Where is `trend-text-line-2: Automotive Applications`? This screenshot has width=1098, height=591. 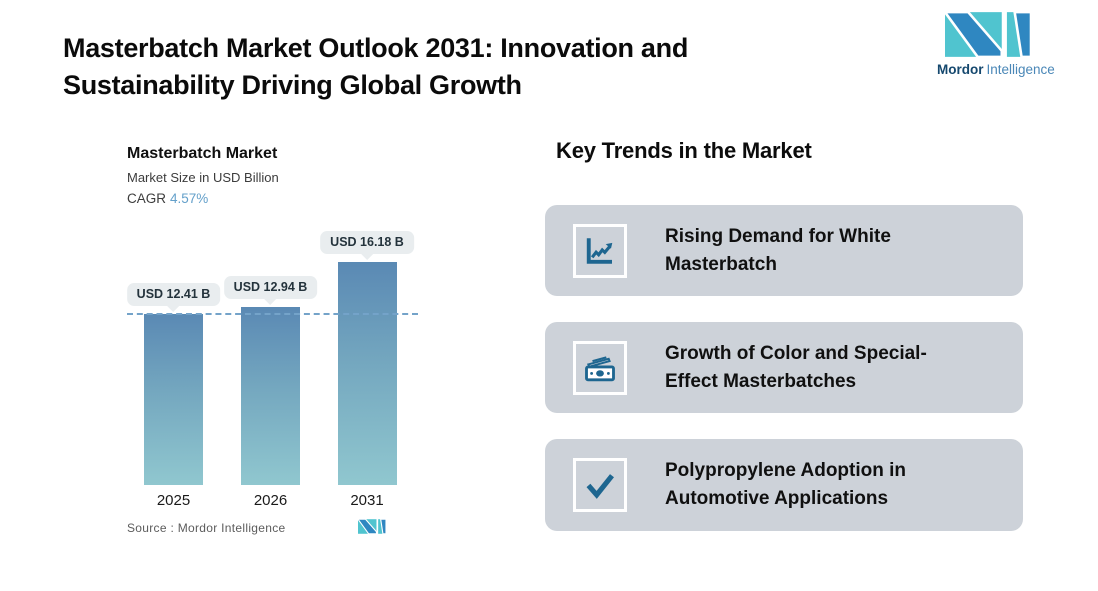
trend-text-line-2: Automotive Applications is located at coordinates (777, 498).